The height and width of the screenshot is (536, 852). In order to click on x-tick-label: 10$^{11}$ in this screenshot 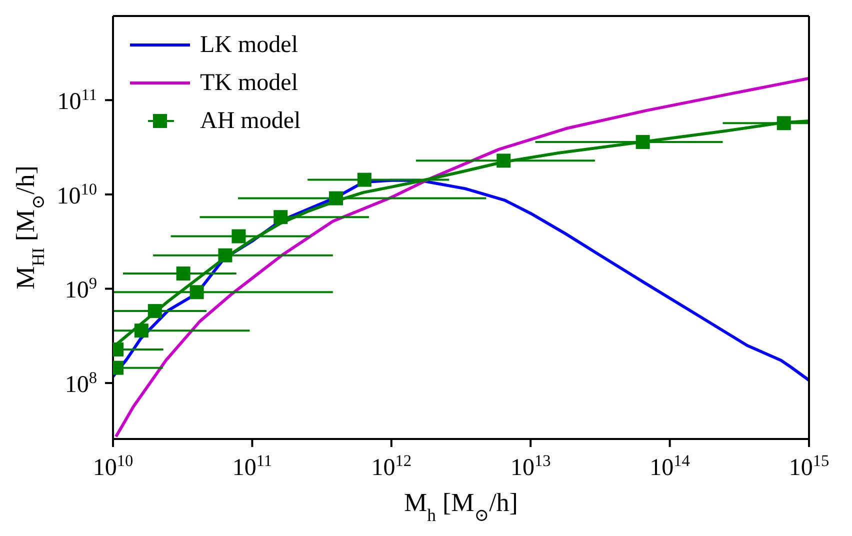, I will do `click(252, 465)`.